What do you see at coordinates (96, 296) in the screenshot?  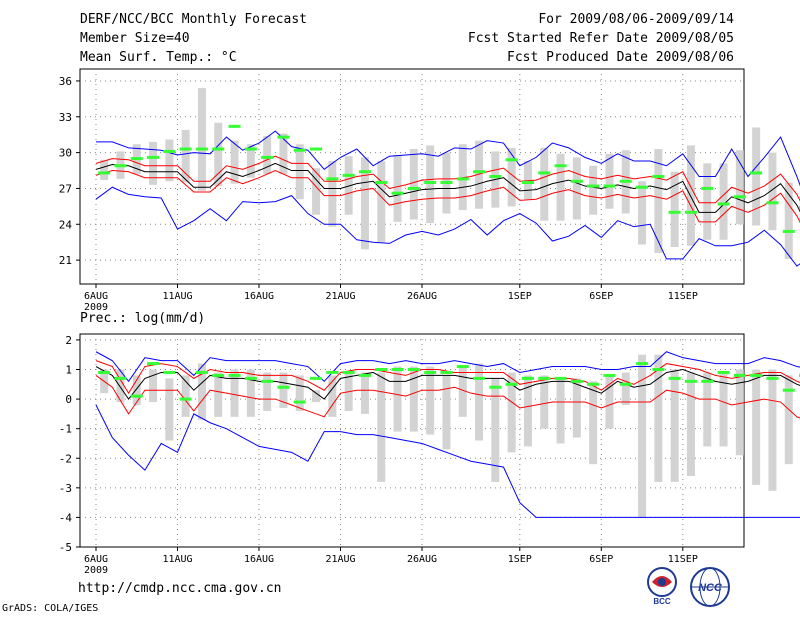 I see `temp-x-tick-label: 6AUG` at bounding box center [96, 296].